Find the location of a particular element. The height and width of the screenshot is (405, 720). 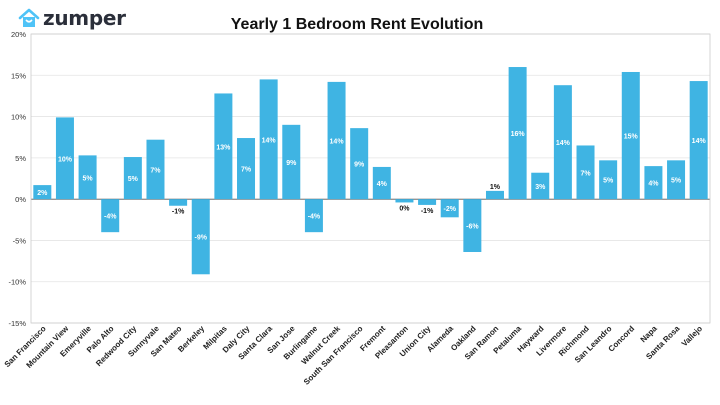

y-tick-label: 10% is located at coordinates (18, 117).